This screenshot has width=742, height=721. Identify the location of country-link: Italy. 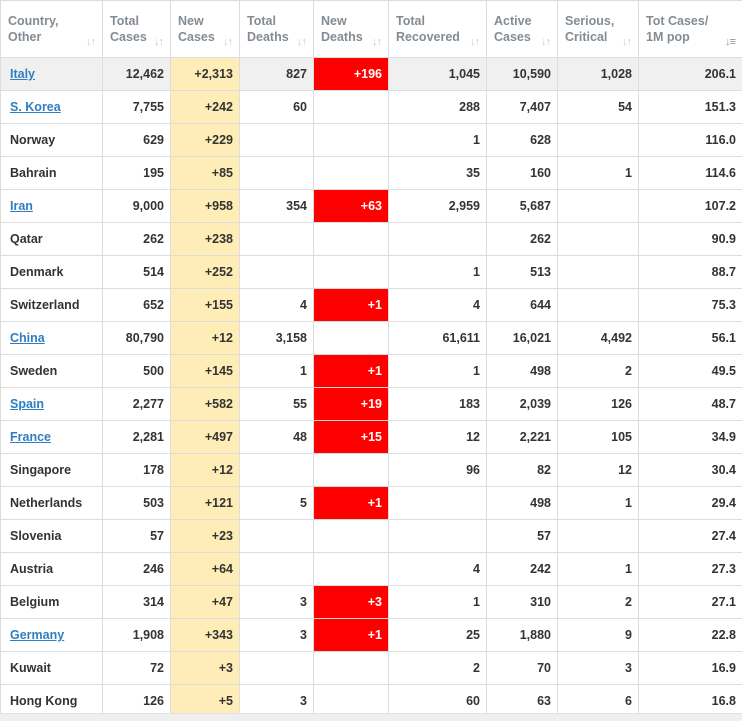
(22, 74).